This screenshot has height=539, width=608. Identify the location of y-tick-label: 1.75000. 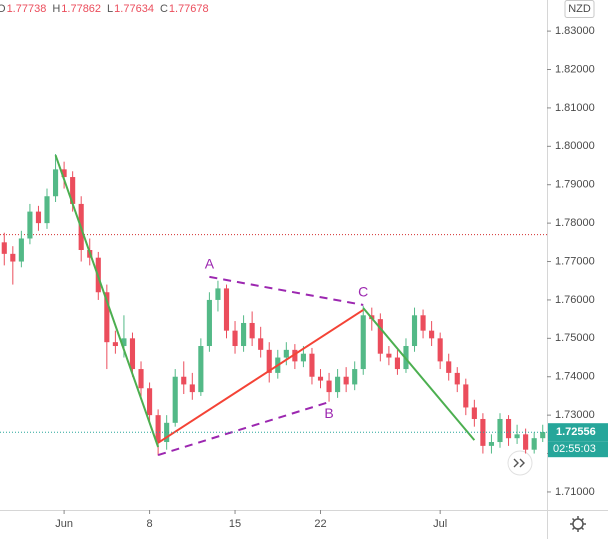
(575, 338).